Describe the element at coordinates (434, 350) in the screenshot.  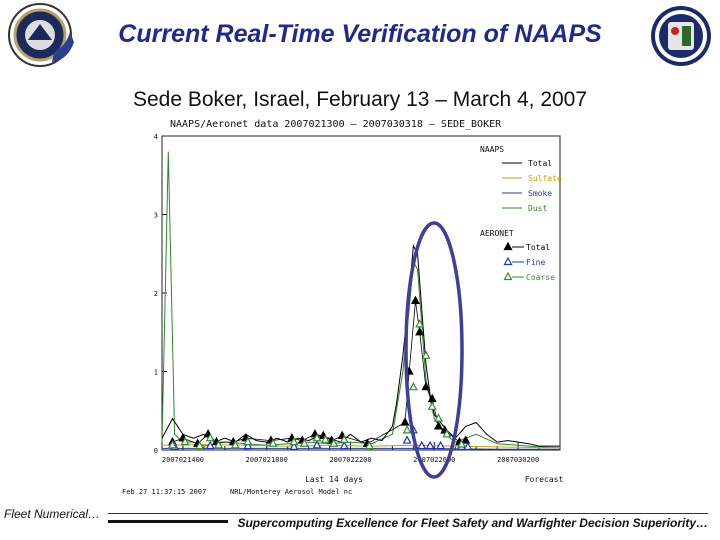
I see `event-highlight-ellipse` at that location.